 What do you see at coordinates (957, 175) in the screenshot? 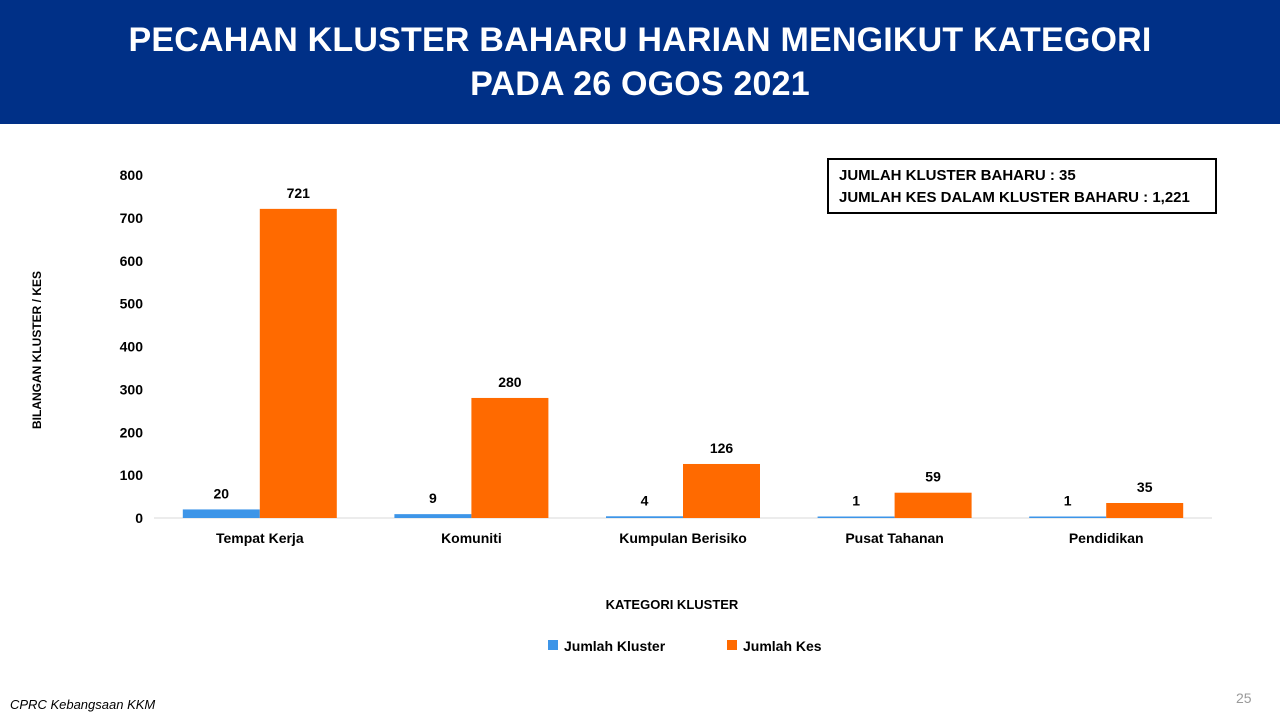
I see `summary-total-clusters: JUMLAH KLUSTER BAHARU : 35` at bounding box center [957, 175].